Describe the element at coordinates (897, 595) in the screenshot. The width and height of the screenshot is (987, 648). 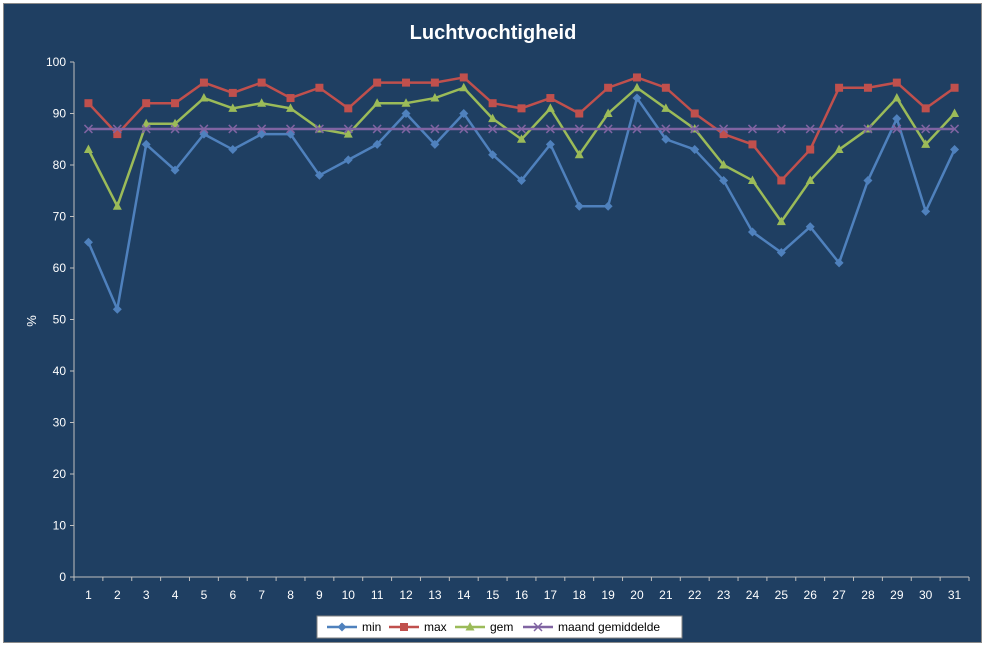
I see `x-tick-label: 29` at that location.